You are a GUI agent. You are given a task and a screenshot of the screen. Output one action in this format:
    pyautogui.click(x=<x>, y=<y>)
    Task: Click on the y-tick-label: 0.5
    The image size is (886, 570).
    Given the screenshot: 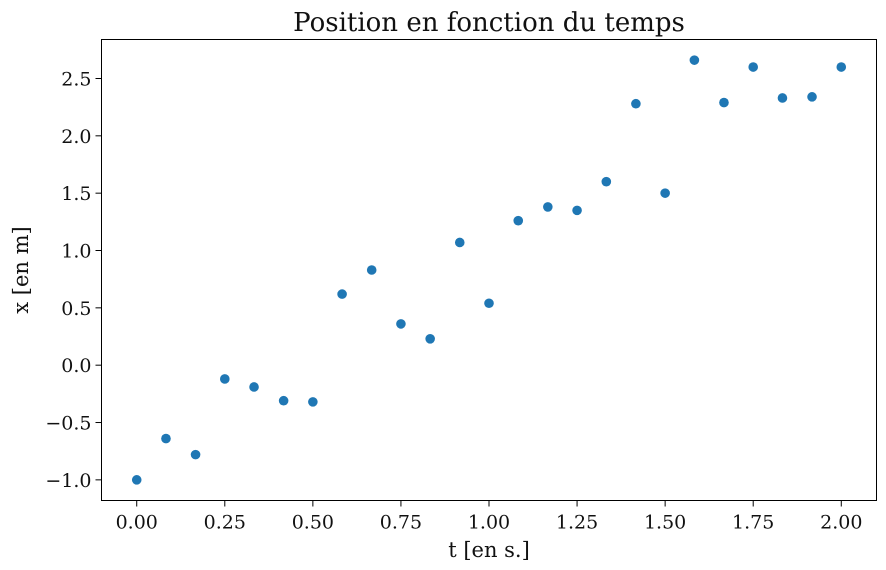 What is the action you would take?
    pyautogui.click(x=76, y=309)
    